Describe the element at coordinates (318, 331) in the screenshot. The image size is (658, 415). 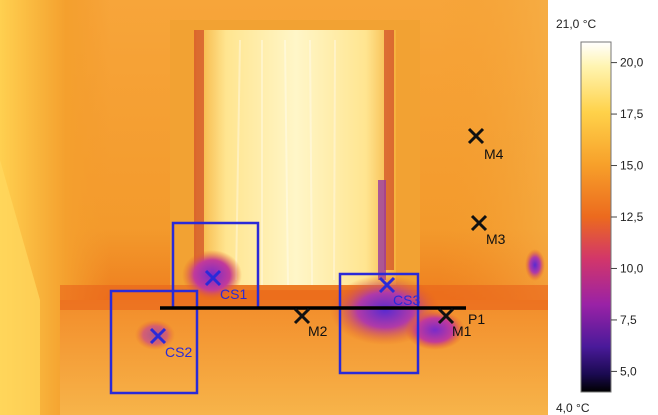
I see `m2-label: M2` at that location.